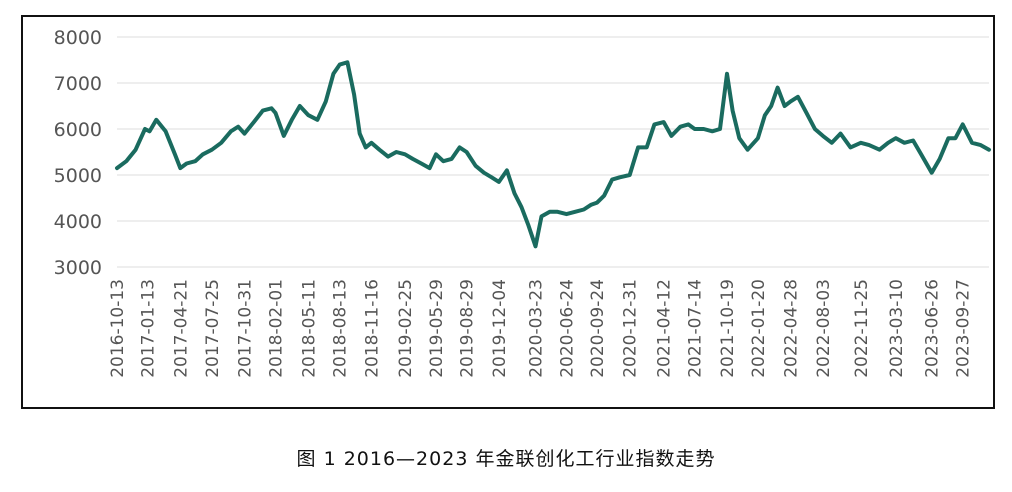  Describe the element at coordinates (567, 328) in the screenshot. I see `x-tick-label: 2020-06-24` at that location.